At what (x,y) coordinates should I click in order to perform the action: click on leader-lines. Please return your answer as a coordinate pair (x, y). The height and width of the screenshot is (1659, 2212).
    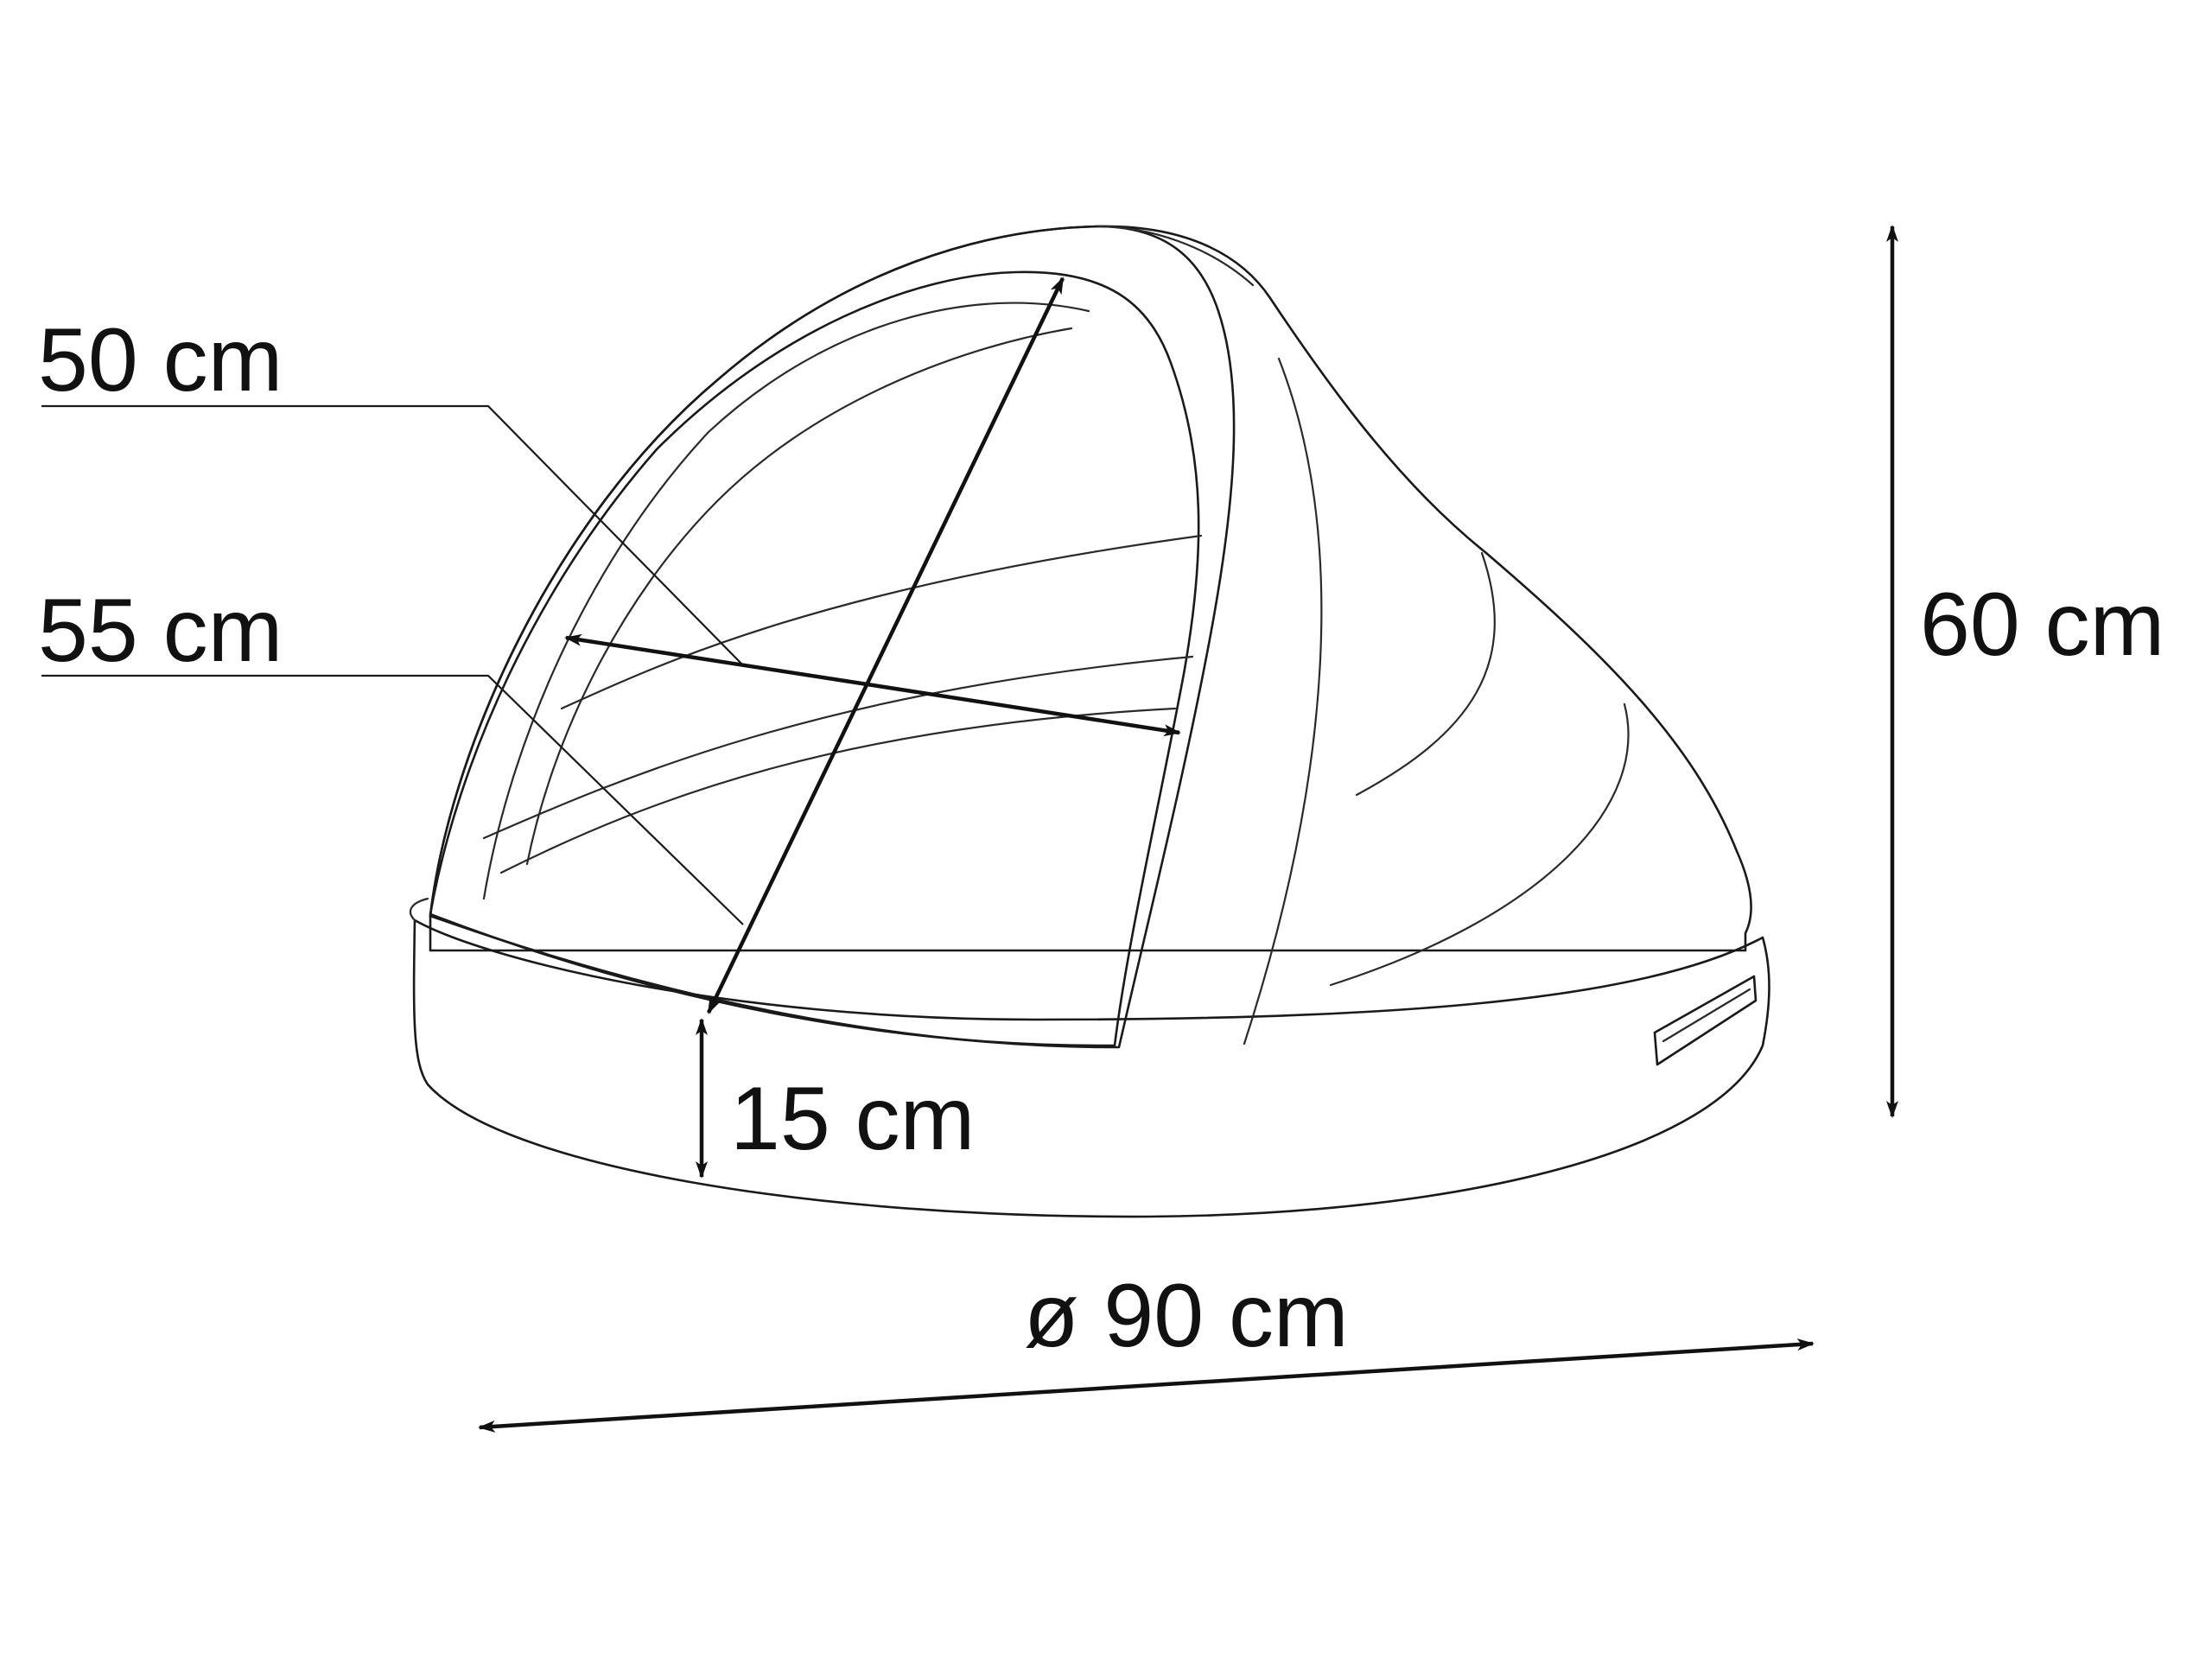
    Looking at the image, I should click on (392, 664).